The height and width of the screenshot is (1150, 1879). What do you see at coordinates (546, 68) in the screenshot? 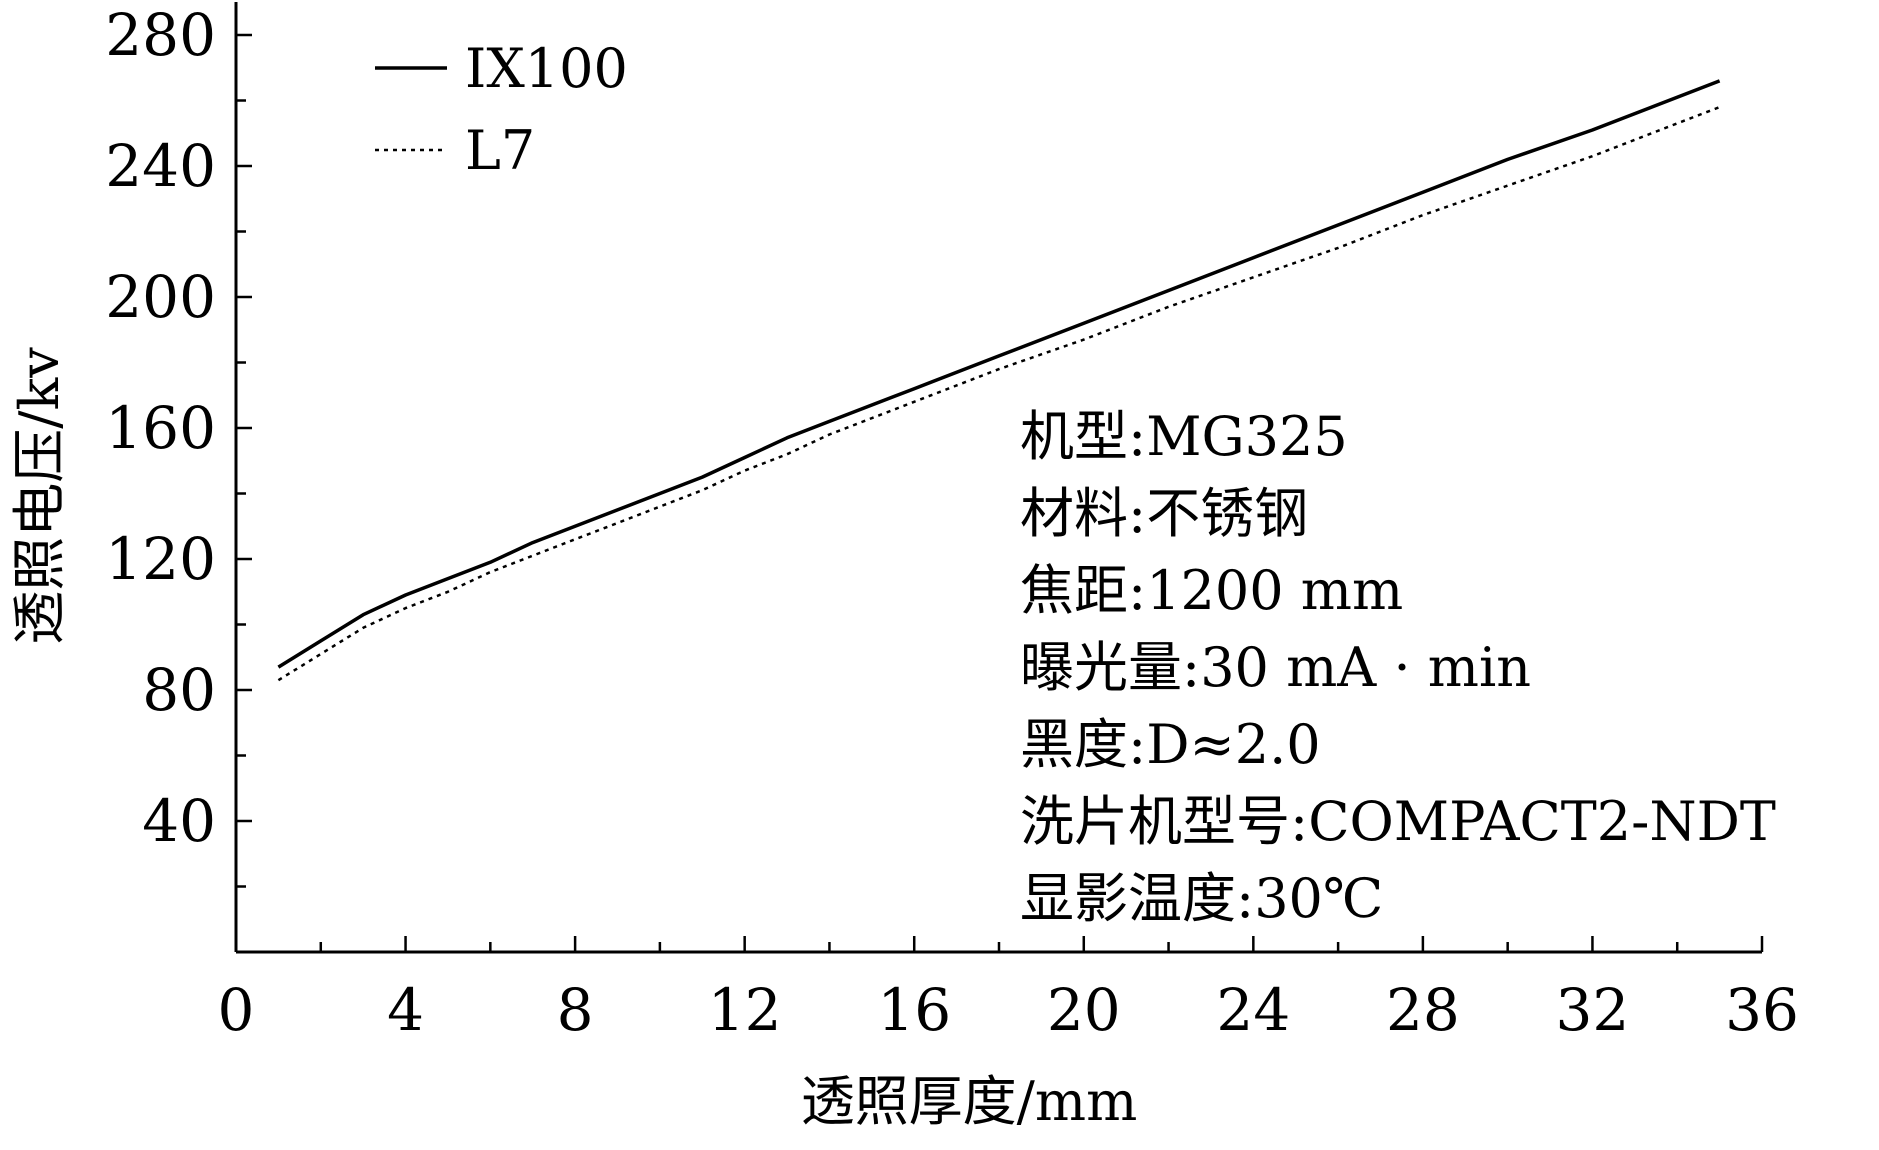
I see `legend-label: IX100` at bounding box center [546, 68].